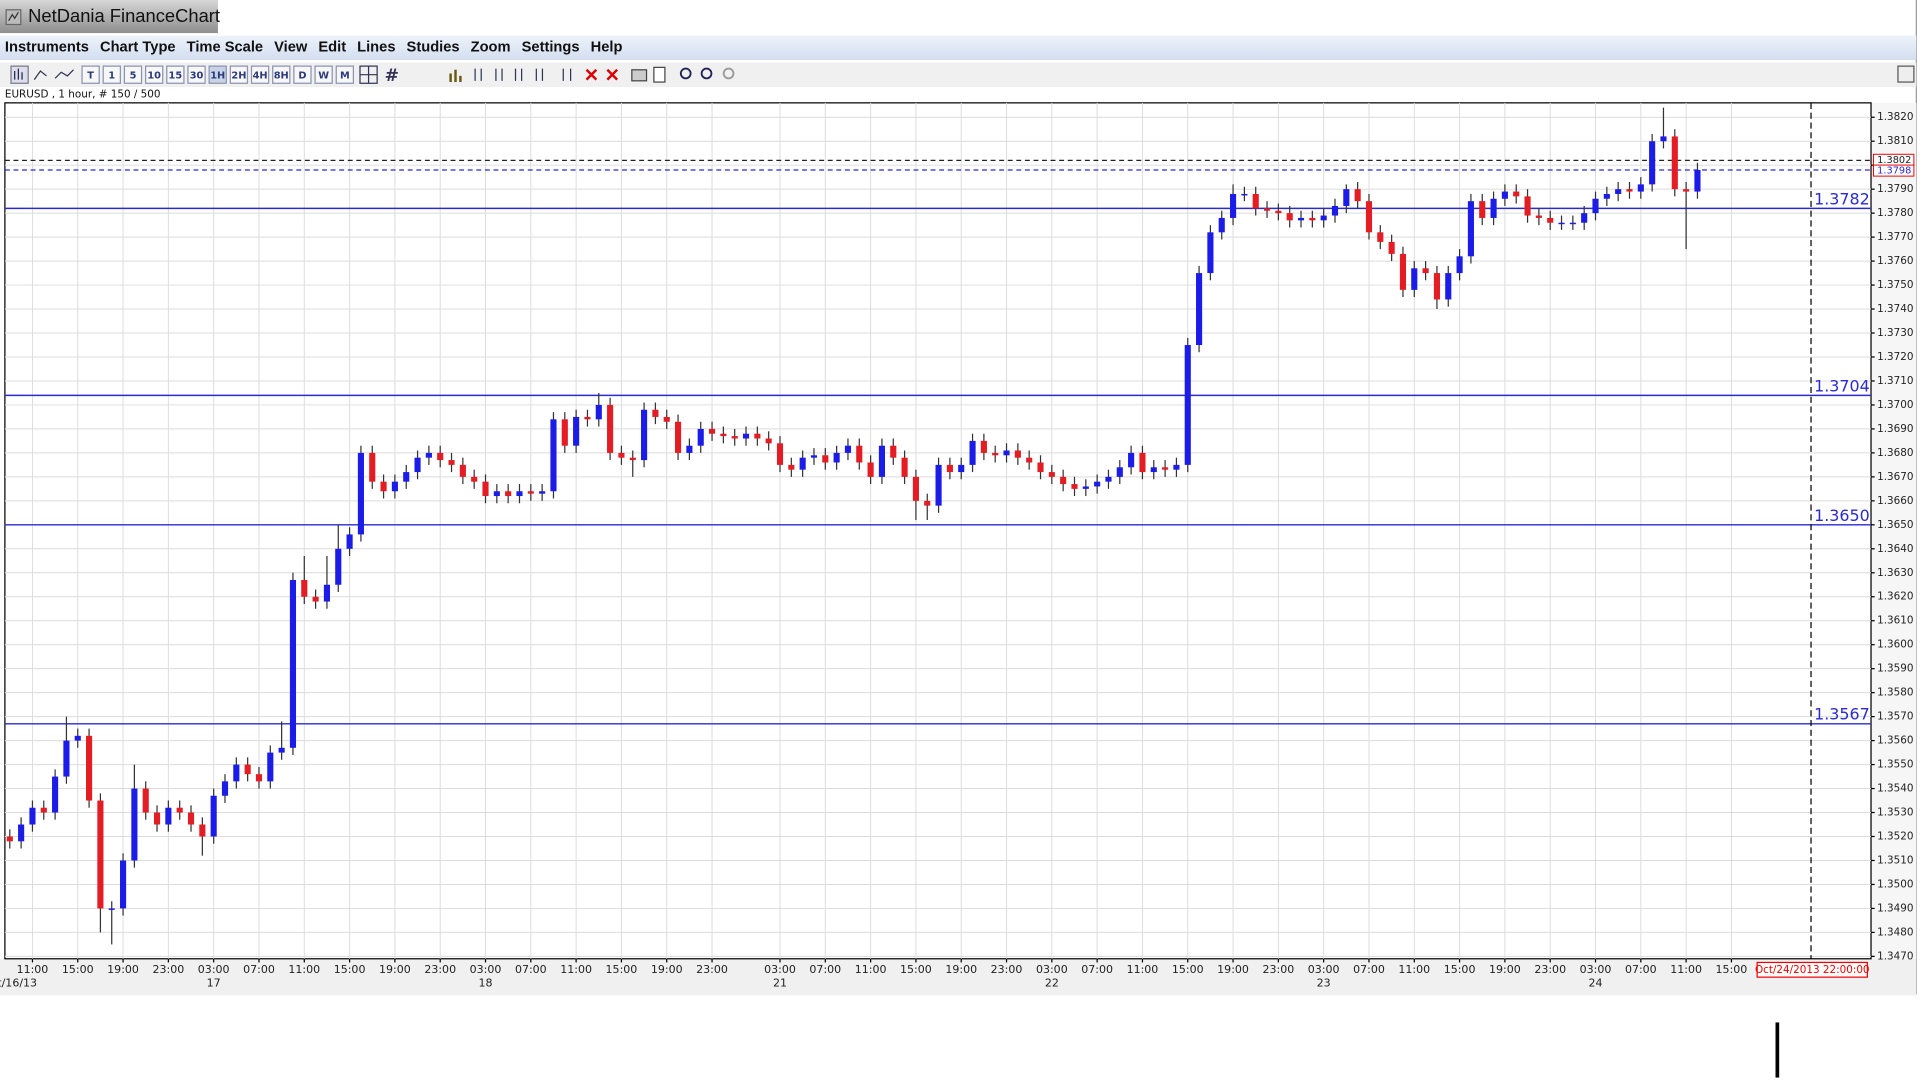 Image resolution: width=1920 pixels, height=1080 pixels. Describe the element at coordinates (47, 48) in the screenshot. I see `menu-item: Instruments` at that location.